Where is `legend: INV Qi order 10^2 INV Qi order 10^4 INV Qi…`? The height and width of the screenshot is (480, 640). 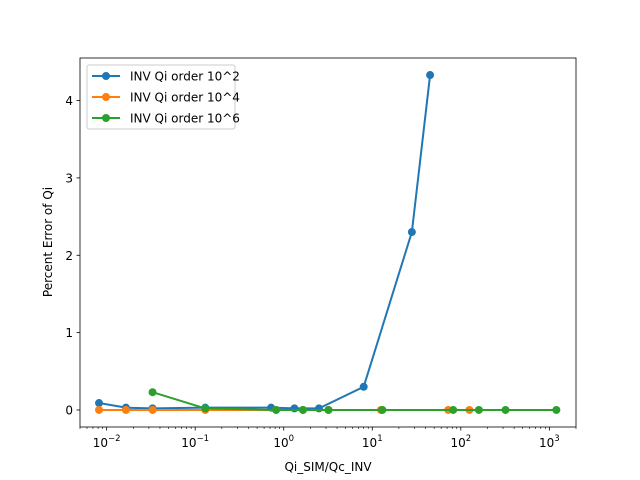
legend: INV Qi order 10^2 INV Qi order 10^4 INV Qi… is located at coordinates (163, 97).